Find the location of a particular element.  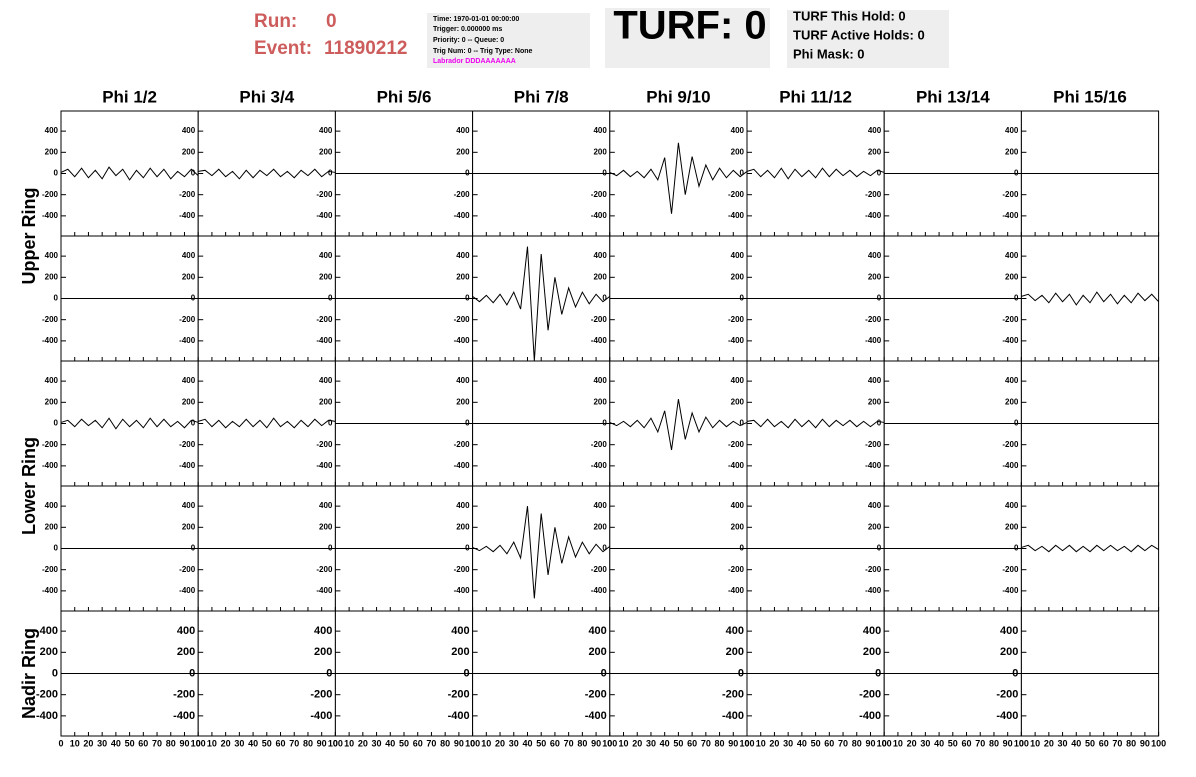

x-tick-label: 90 is located at coordinates (1008, 743).